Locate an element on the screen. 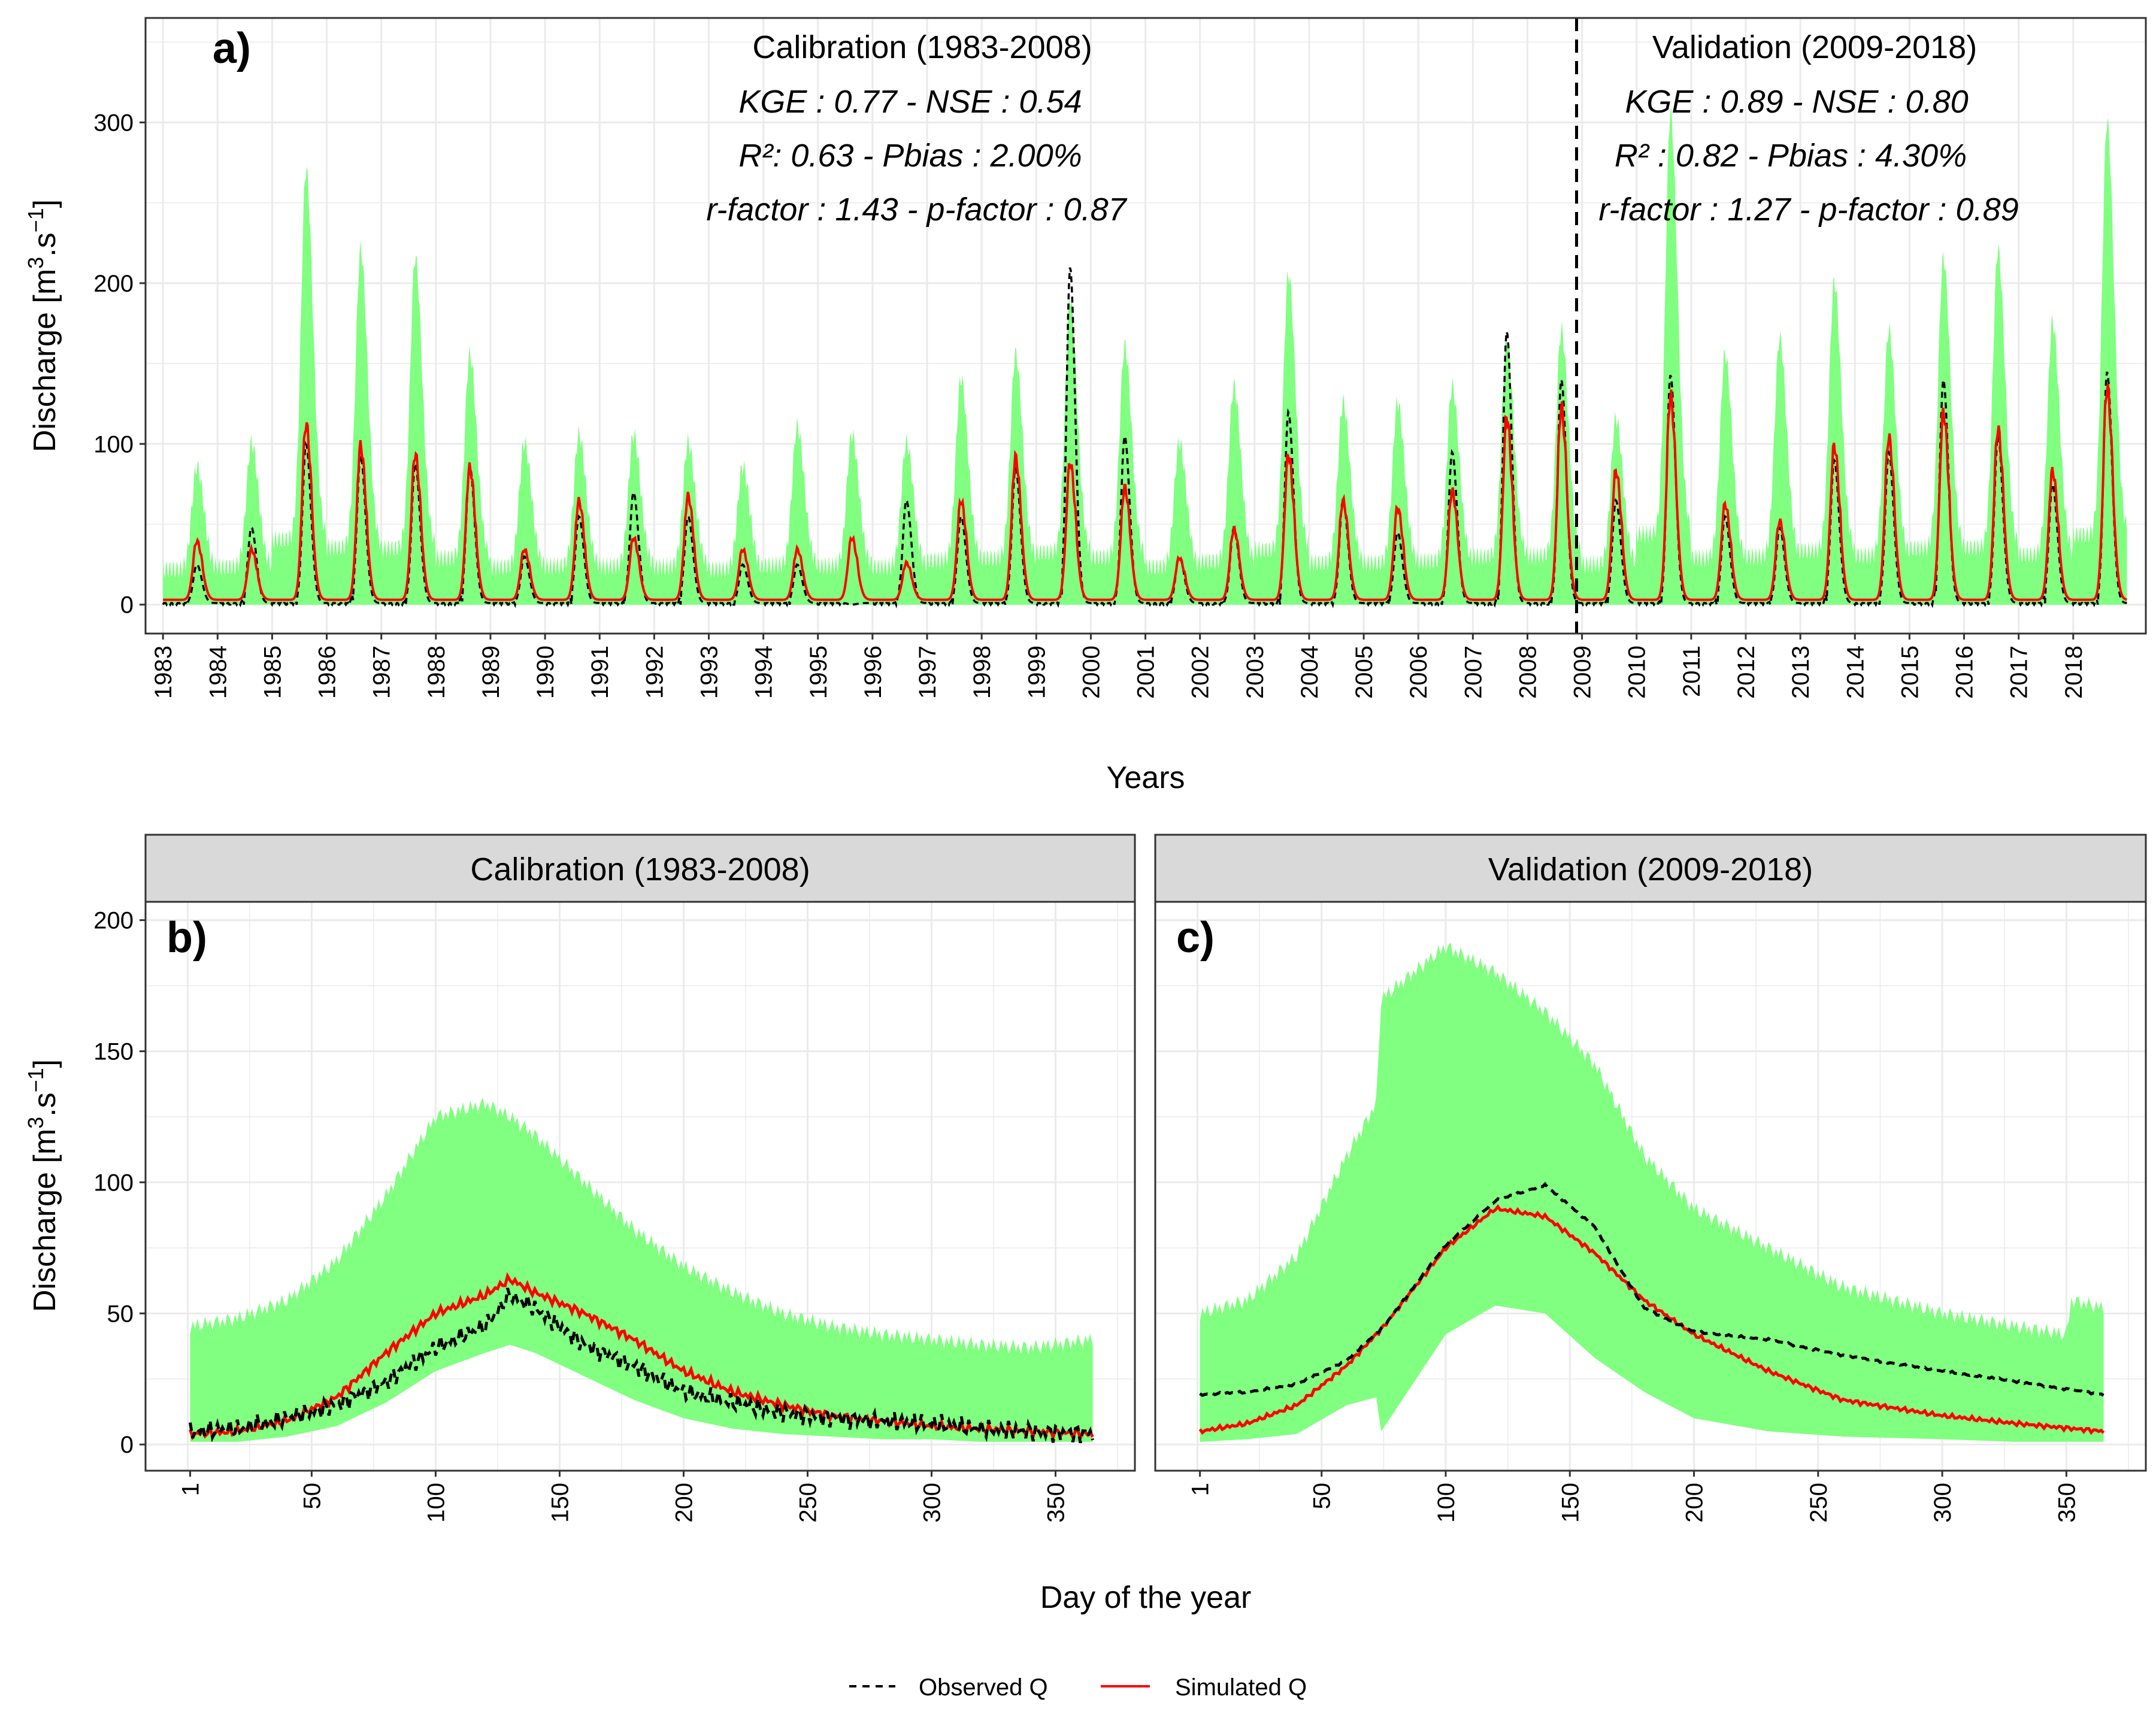  x-tick-label: 1986 is located at coordinates (327, 672).